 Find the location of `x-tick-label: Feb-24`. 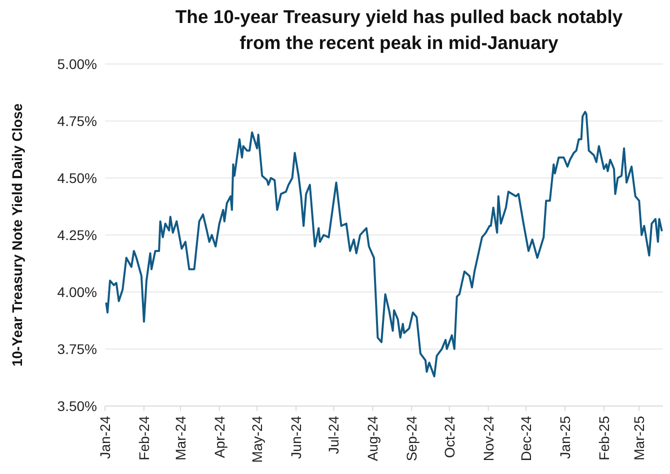

x-tick-label: Feb-24 is located at coordinates (144, 438).